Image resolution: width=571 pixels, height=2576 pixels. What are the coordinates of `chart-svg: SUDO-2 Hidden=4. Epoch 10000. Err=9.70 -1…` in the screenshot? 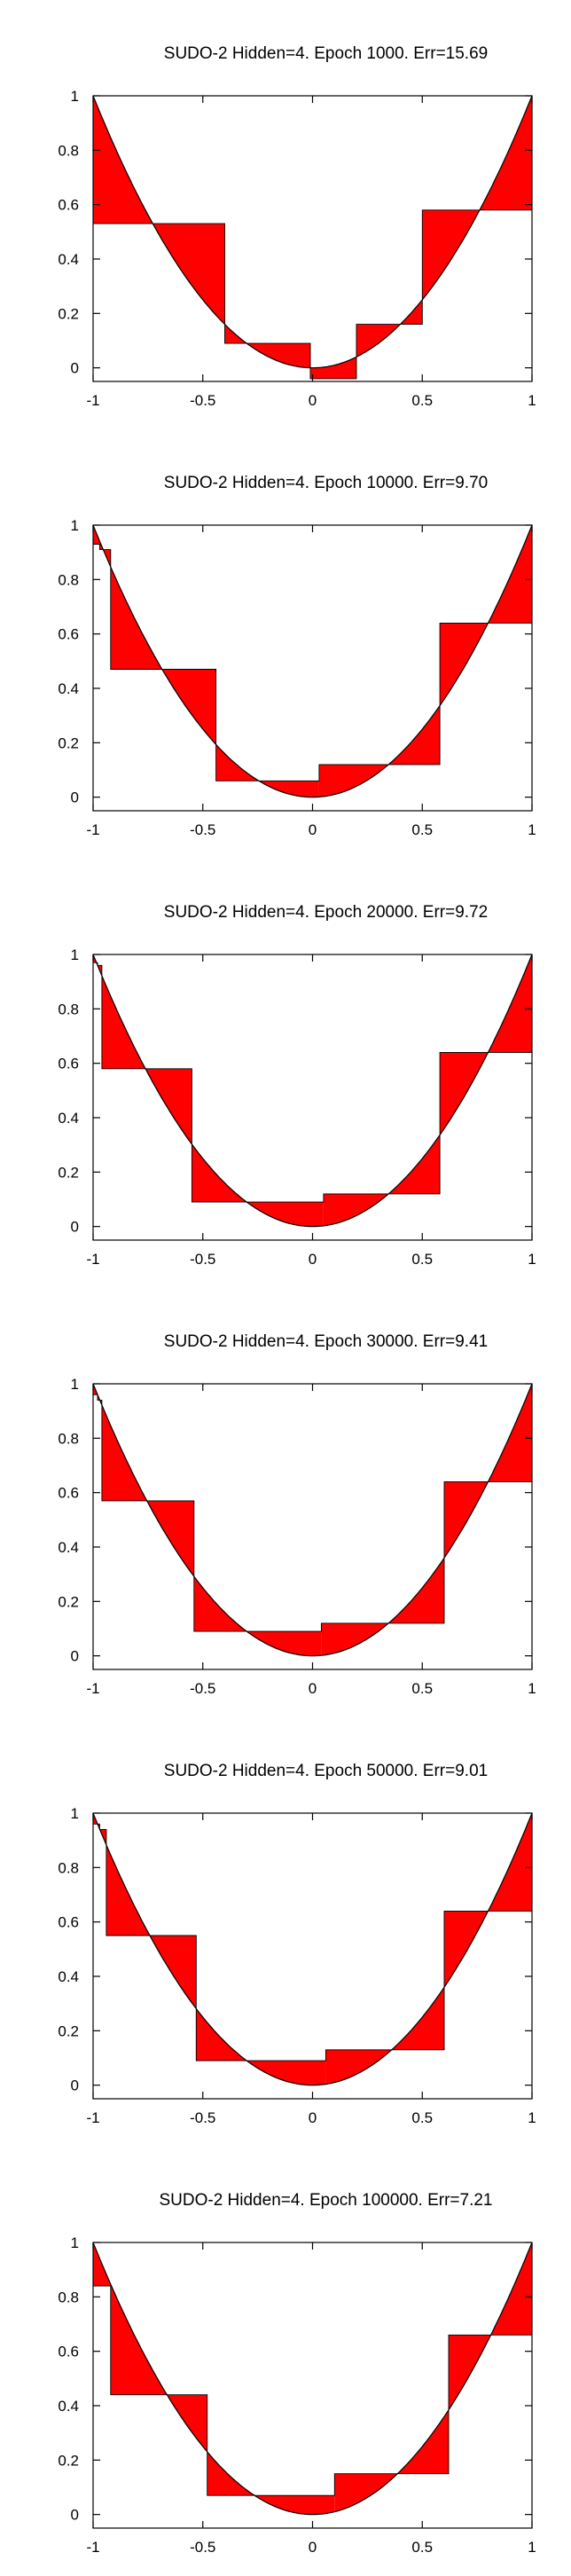 It's located at (297, 656).